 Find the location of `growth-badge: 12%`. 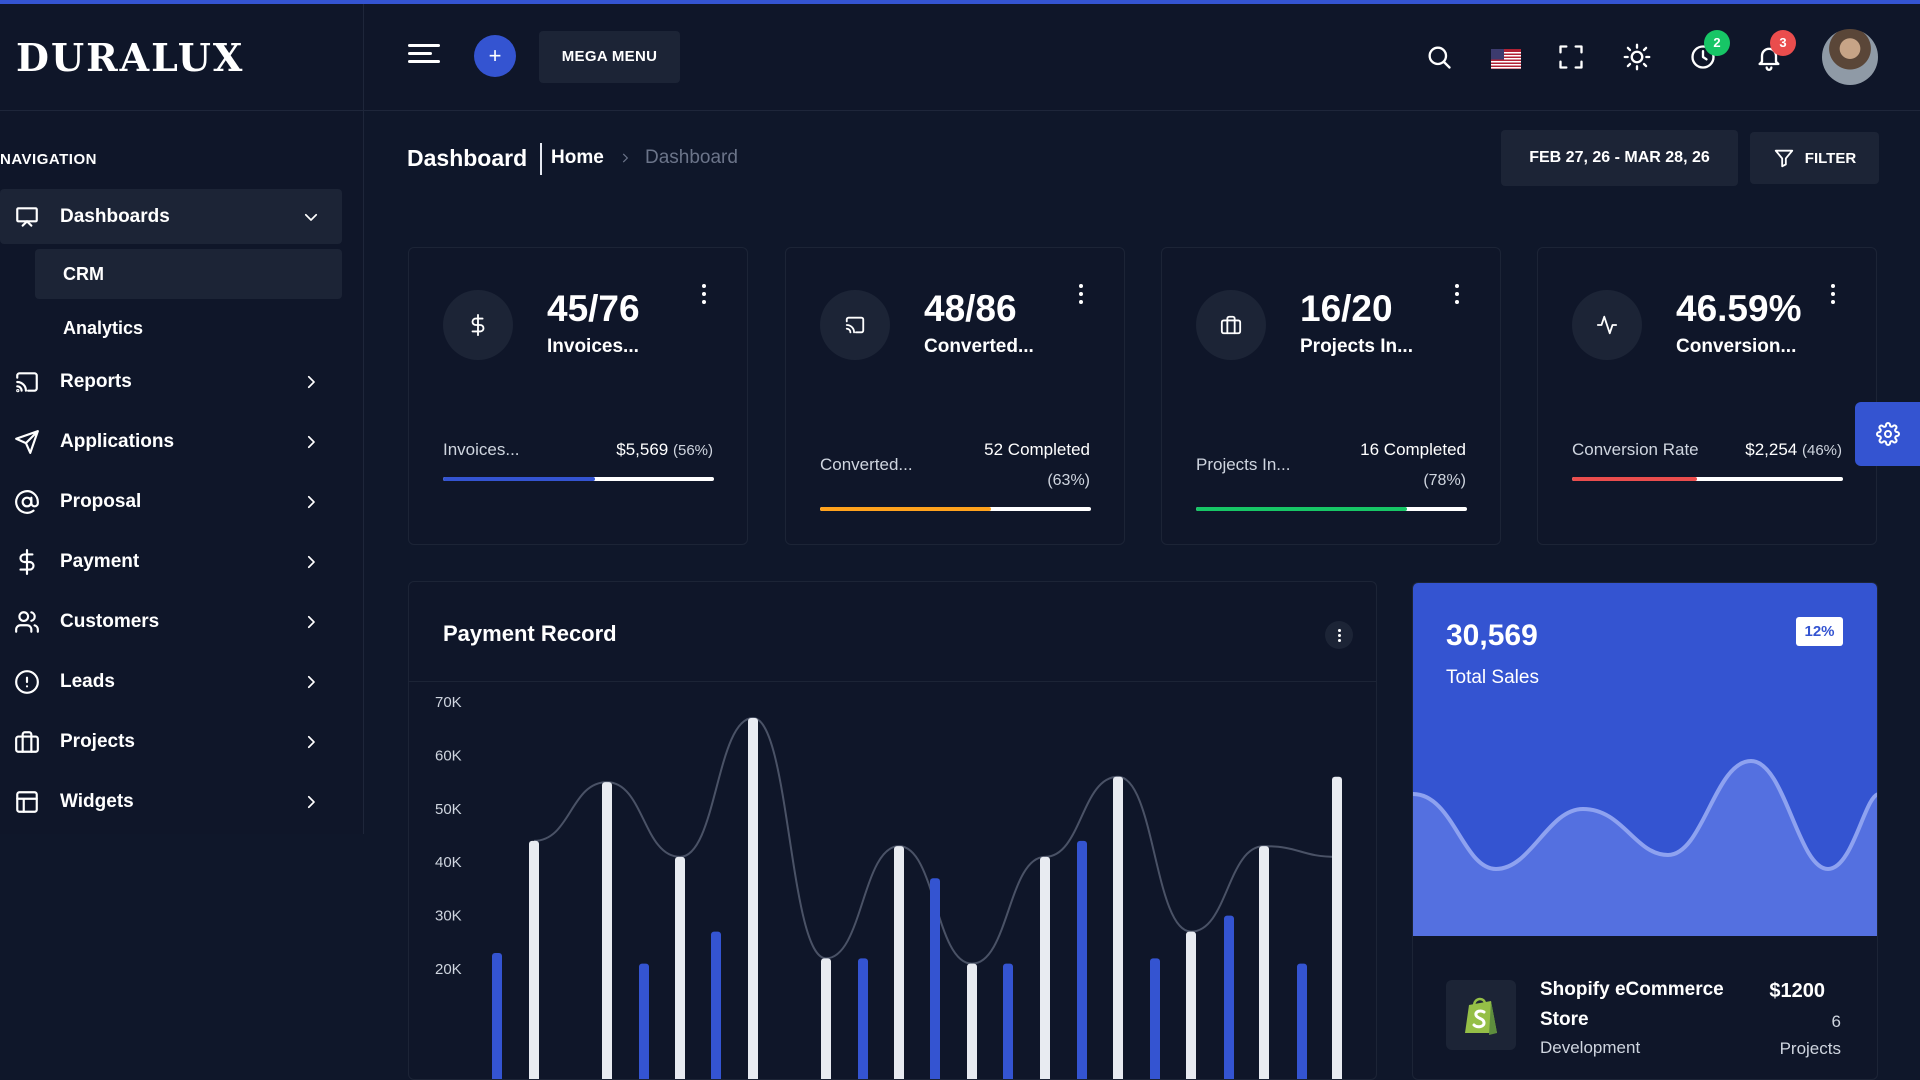

growth-badge: 12% is located at coordinates (1819, 631).